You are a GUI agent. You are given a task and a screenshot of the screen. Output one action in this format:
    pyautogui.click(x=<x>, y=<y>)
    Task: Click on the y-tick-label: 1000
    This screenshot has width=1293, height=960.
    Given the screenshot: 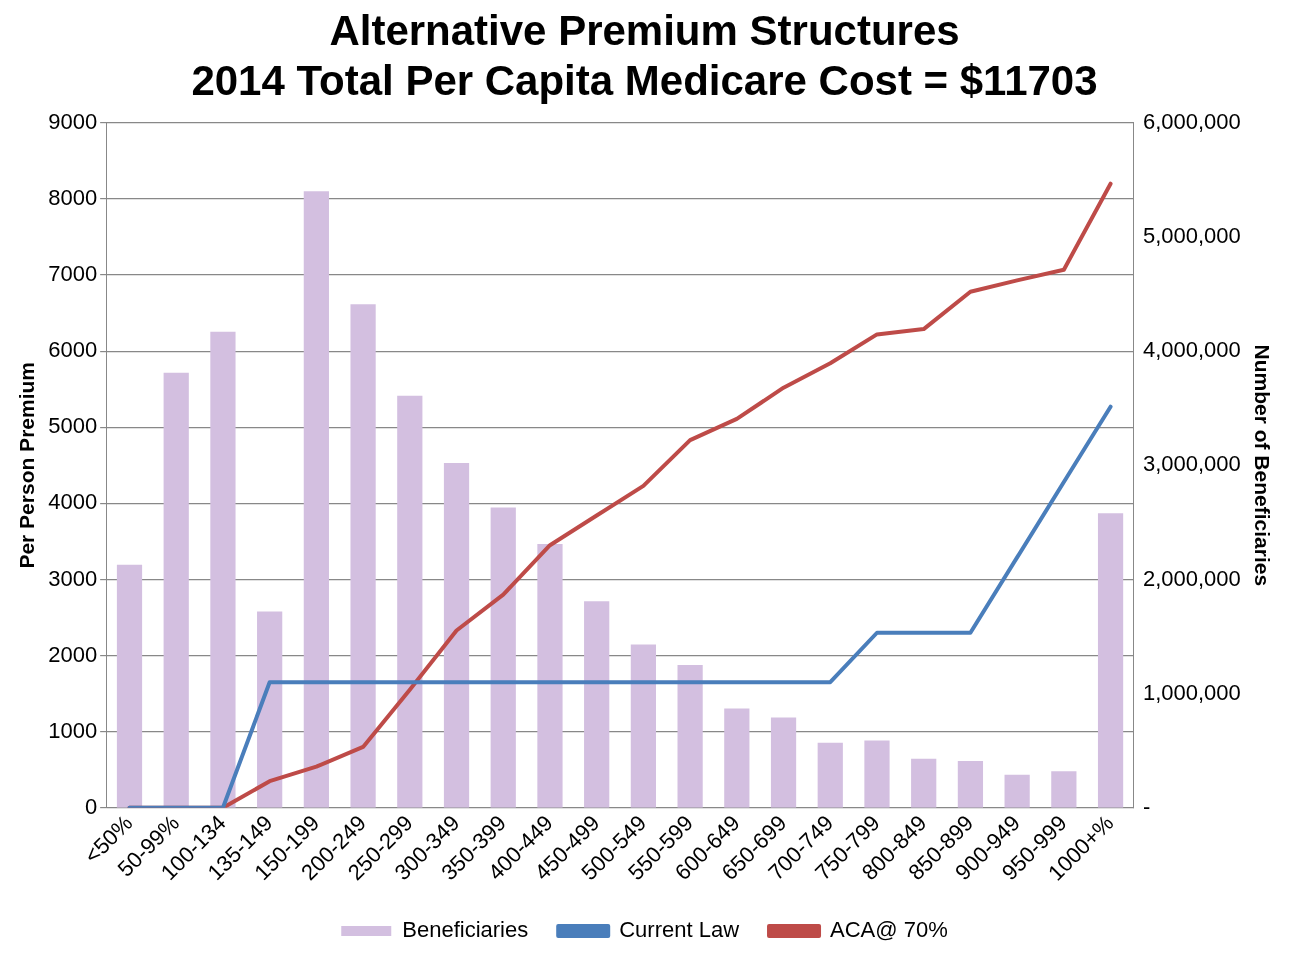 What is the action you would take?
    pyautogui.click(x=73, y=730)
    